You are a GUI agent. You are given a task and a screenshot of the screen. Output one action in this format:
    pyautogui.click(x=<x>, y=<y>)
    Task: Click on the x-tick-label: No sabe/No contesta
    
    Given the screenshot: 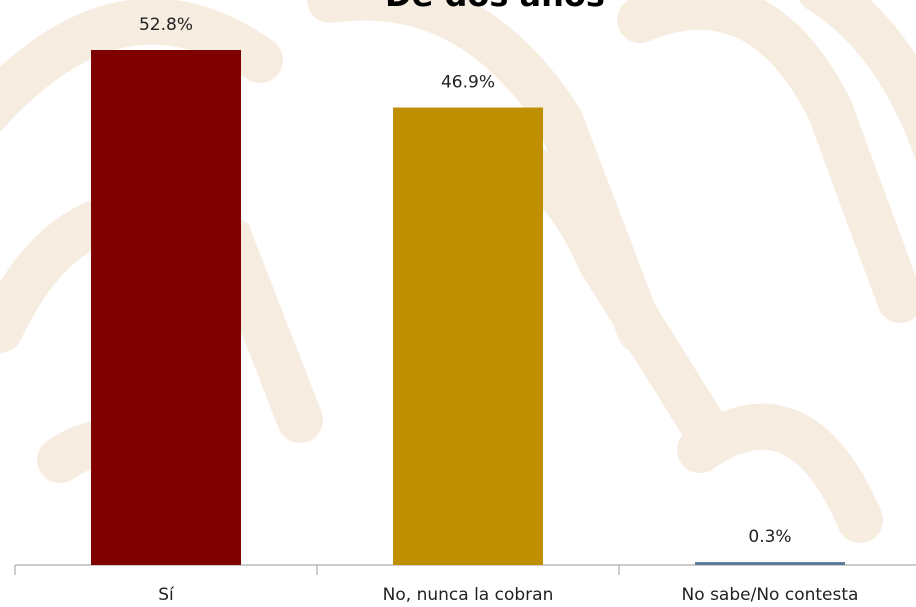 What is the action you would take?
    pyautogui.click(x=770, y=595)
    